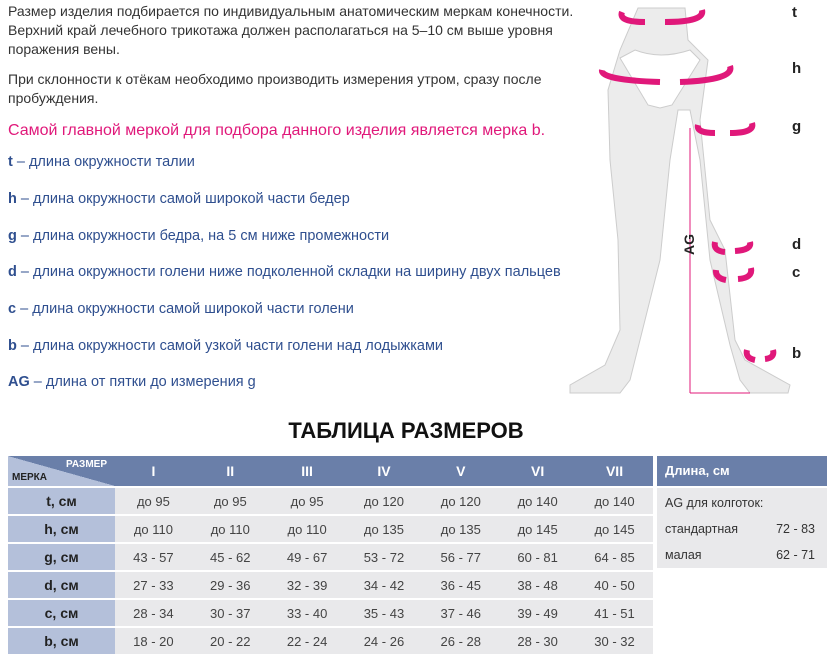 This screenshot has width=832, height=656. Describe the element at coordinates (12, 272) in the screenshot. I see `definition-key: d` at that location.